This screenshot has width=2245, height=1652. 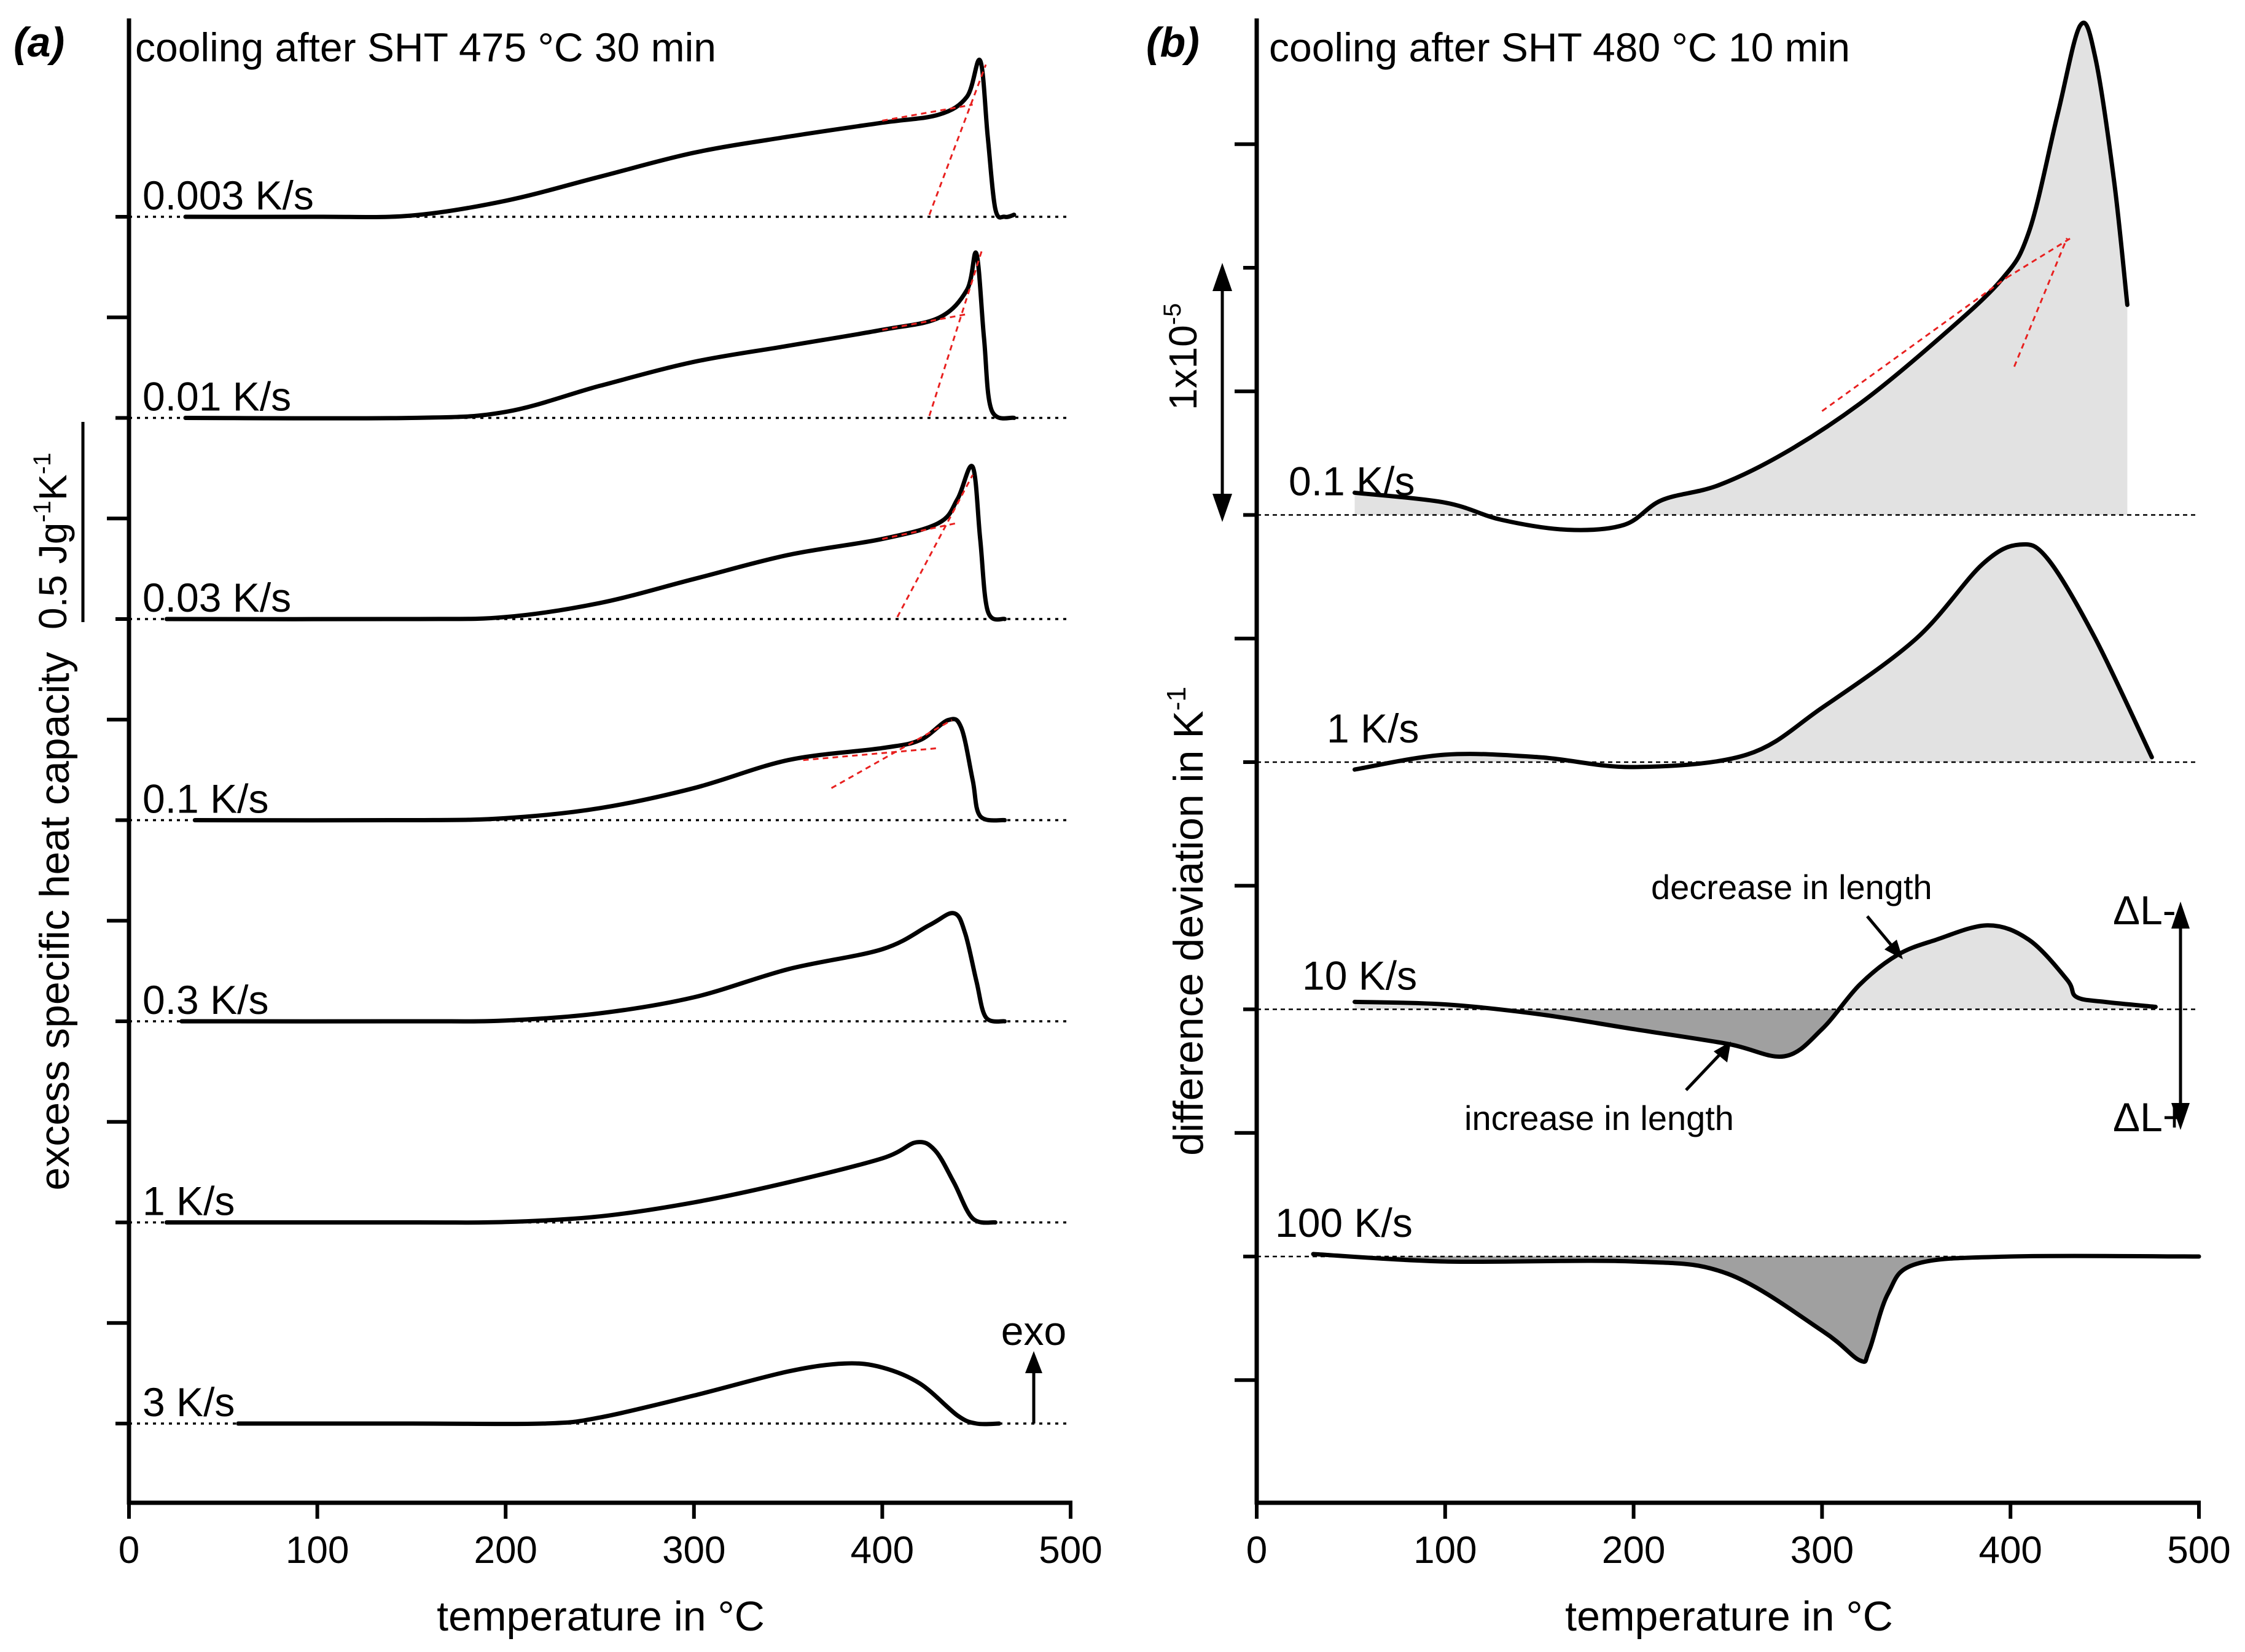 I want to click on panel-a-x-tick-label-100: 100, so click(x=317, y=1550).